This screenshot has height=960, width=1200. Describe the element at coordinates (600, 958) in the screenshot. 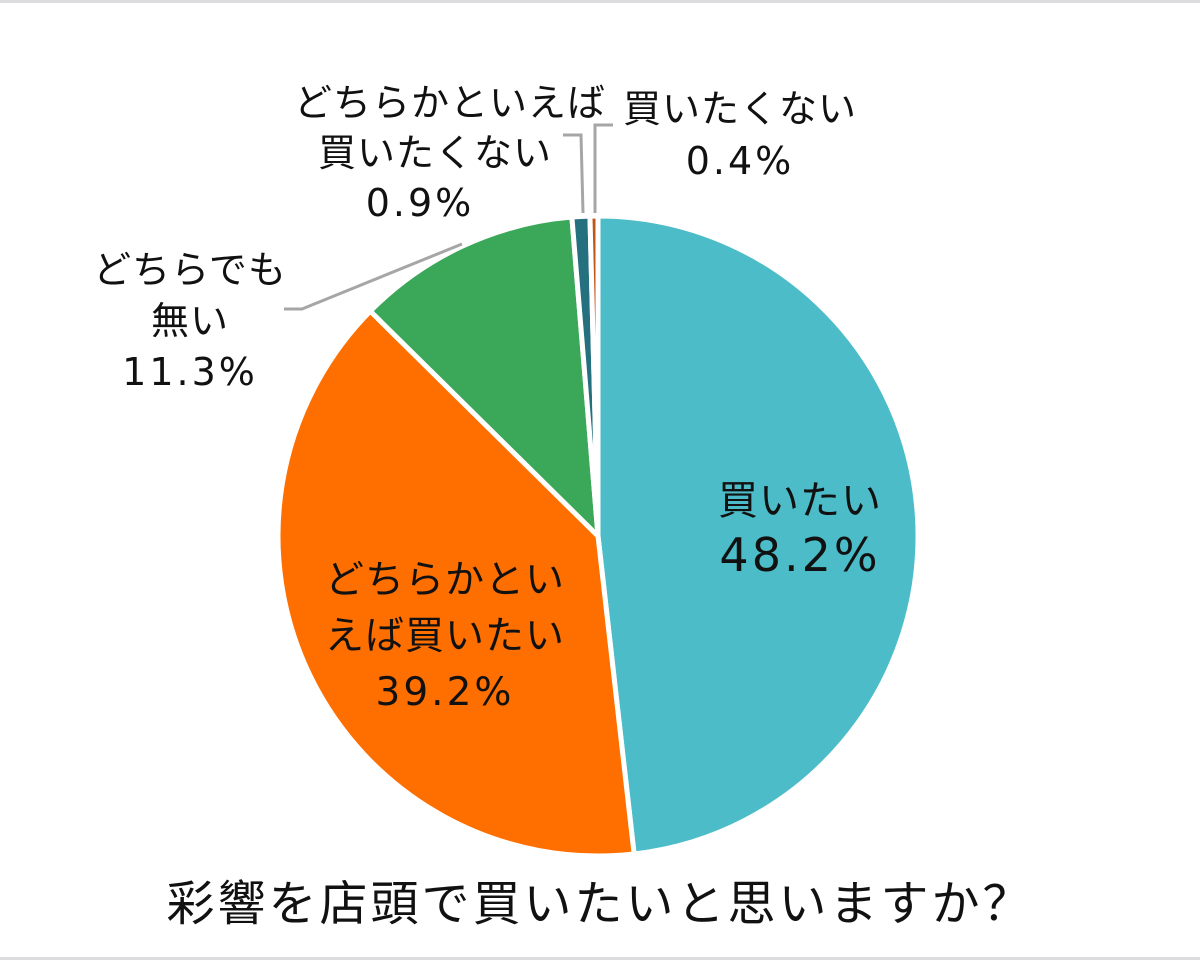

I see `bottom-border` at that location.